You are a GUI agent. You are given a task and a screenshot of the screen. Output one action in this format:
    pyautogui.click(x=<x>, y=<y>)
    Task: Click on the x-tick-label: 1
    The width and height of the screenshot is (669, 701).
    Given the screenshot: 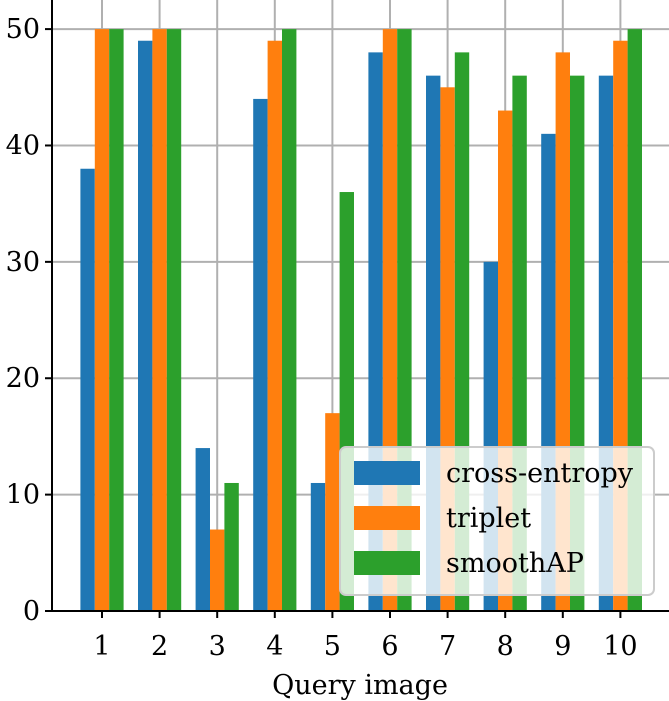 What is the action you would take?
    pyautogui.click(x=101, y=646)
    